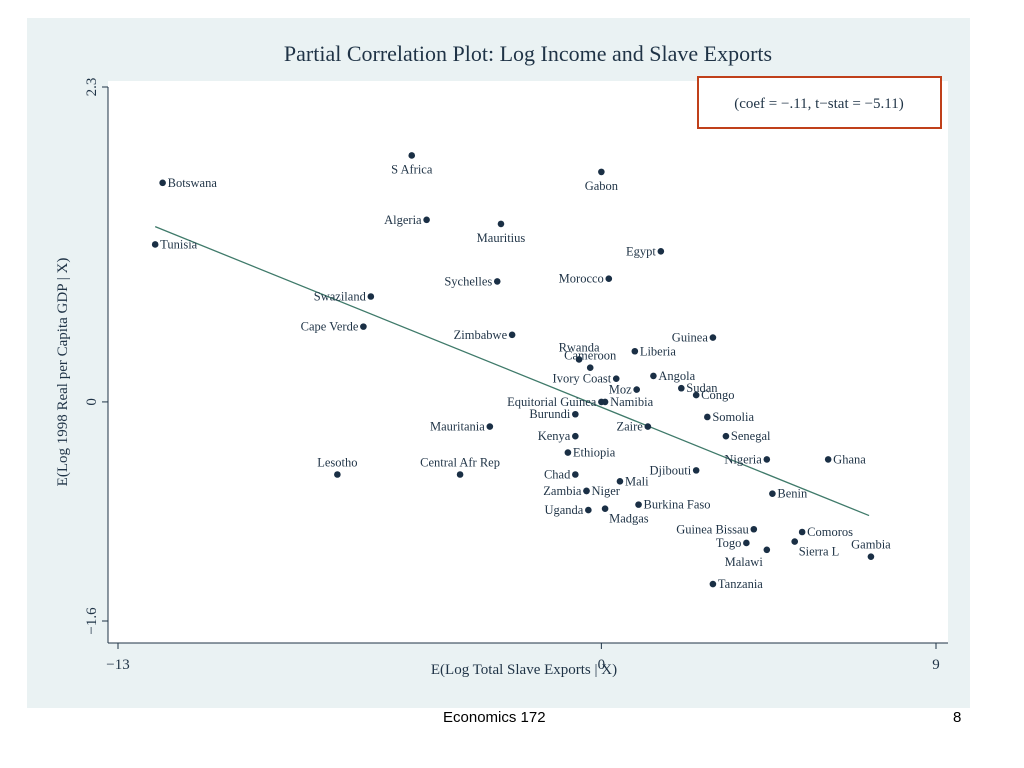 This screenshot has height=768, width=1024. I want to click on point-label: Uganda, so click(563, 510).